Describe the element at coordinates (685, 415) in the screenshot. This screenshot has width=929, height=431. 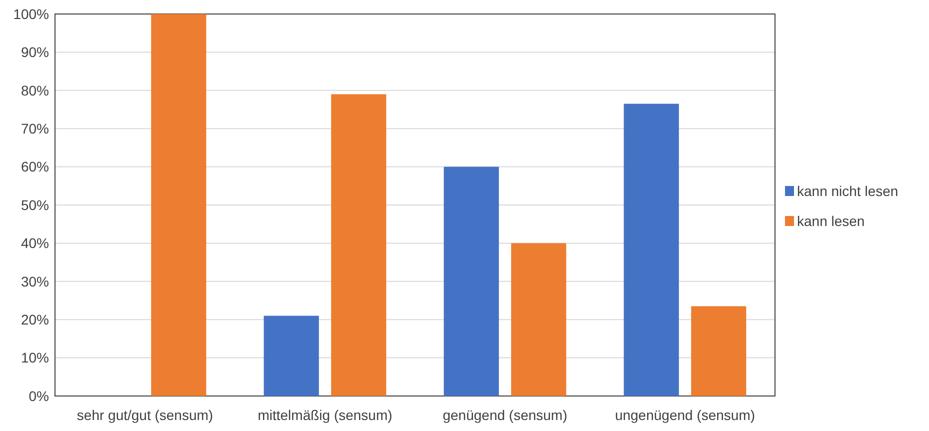
I see `x-tick-label: ungenügend (sensum)` at that location.